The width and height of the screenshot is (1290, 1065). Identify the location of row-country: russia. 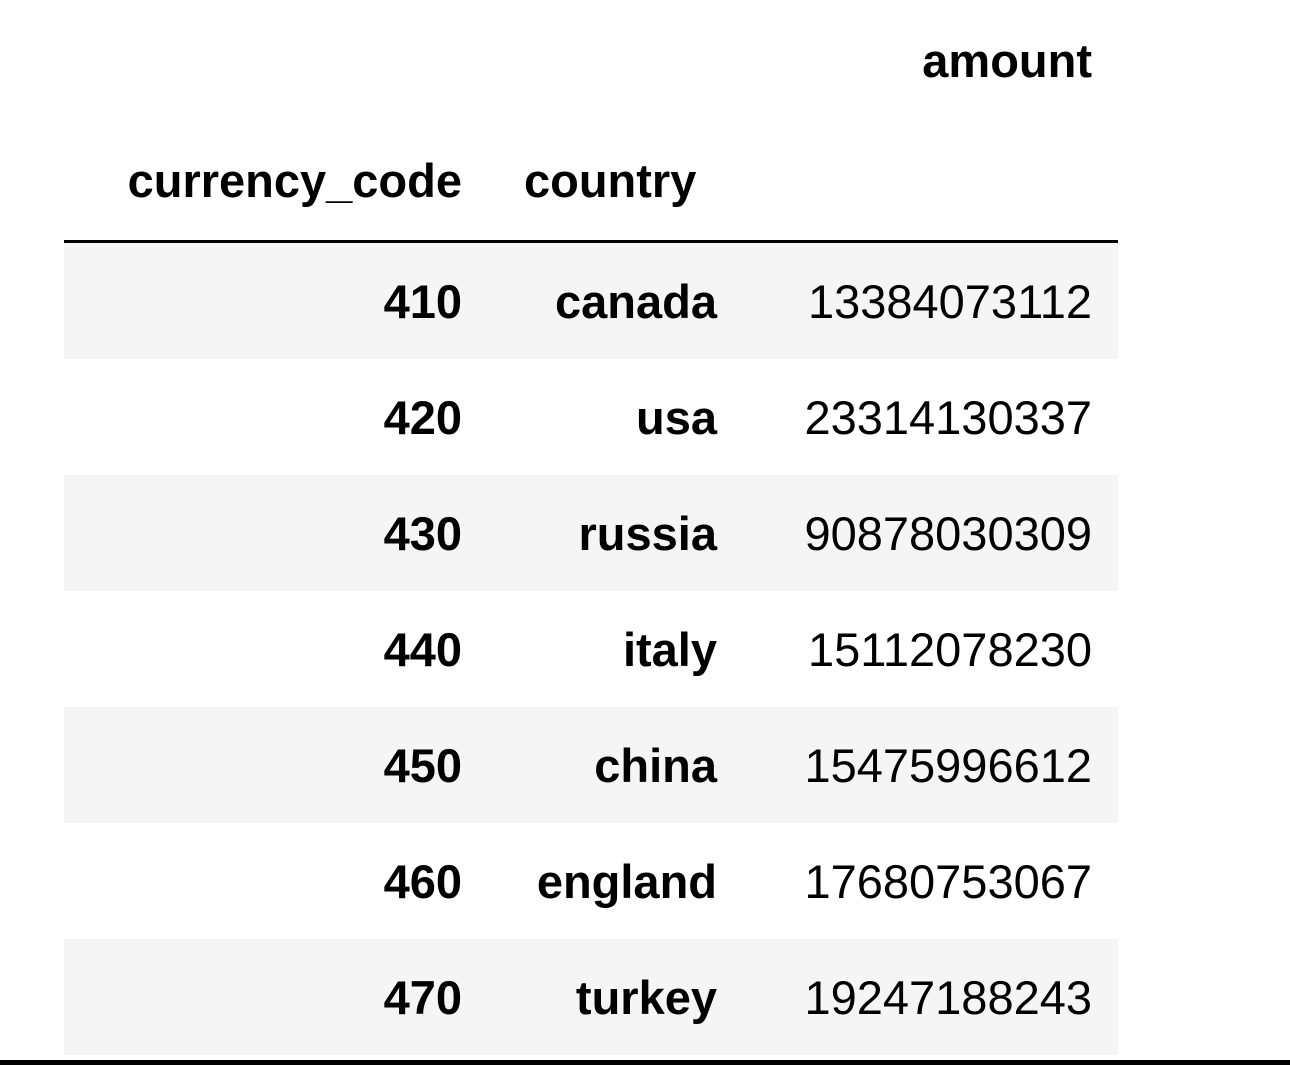
(647, 533).